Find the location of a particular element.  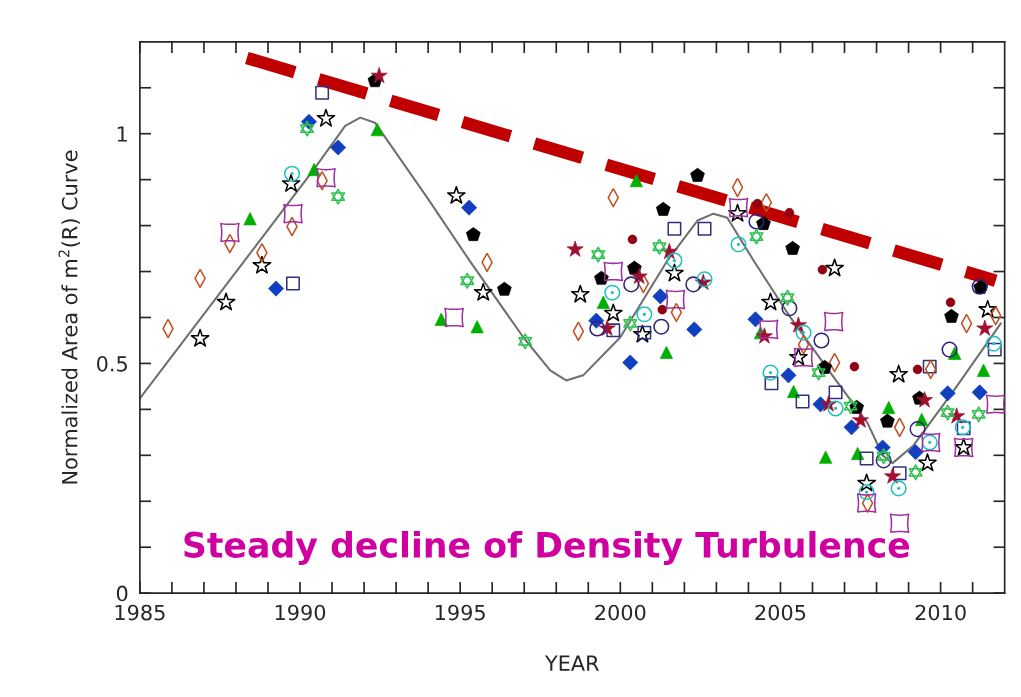

x-tick-label: 2000 is located at coordinates (620, 612).